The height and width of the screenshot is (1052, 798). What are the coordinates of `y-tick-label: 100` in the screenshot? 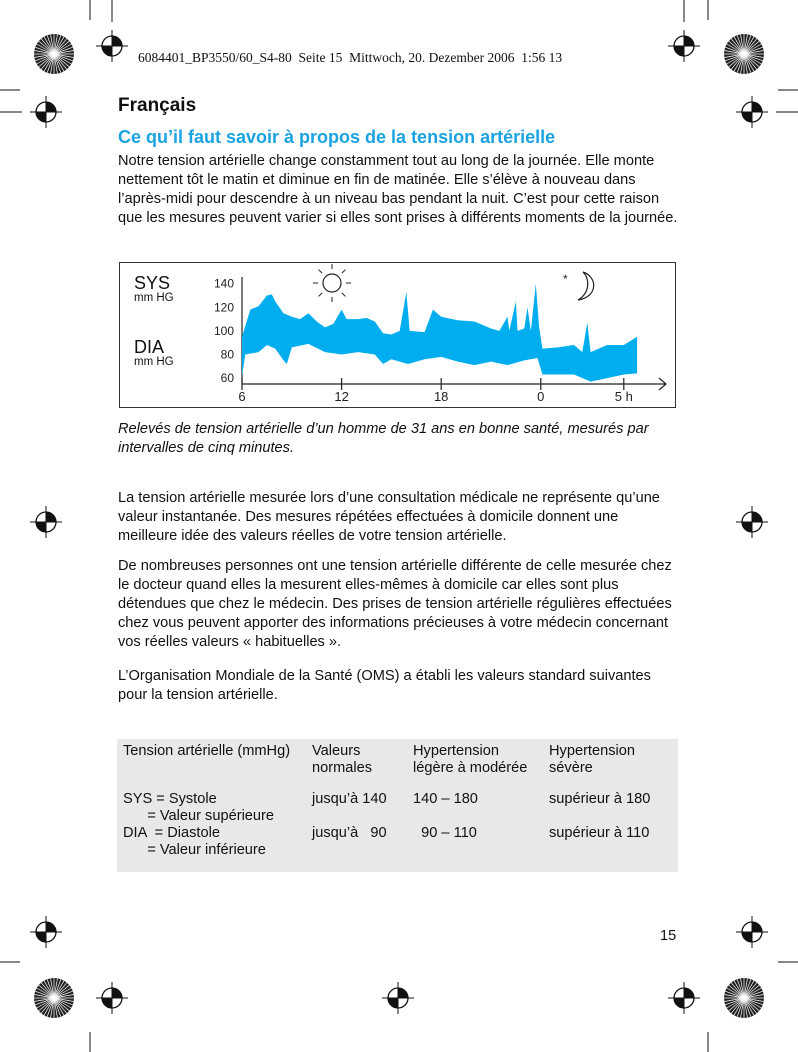 It's located at (224, 331).